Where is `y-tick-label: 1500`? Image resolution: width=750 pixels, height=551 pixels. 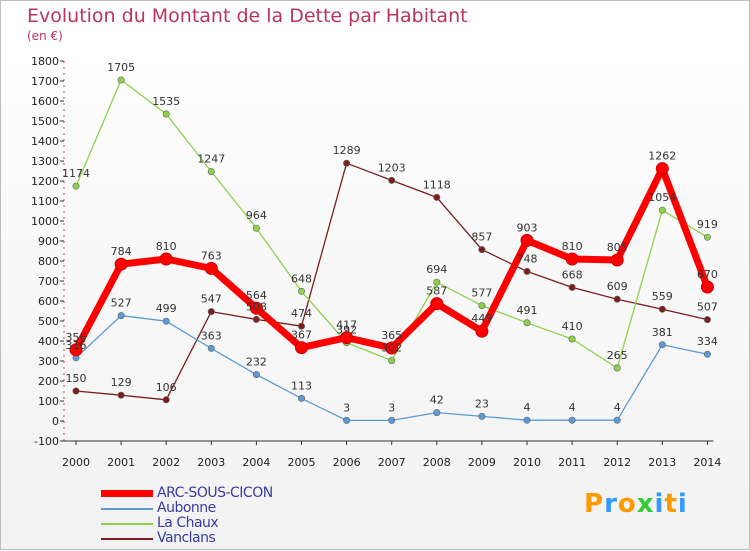
y-tick-label: 1500 is located at coordinates (45, 121).